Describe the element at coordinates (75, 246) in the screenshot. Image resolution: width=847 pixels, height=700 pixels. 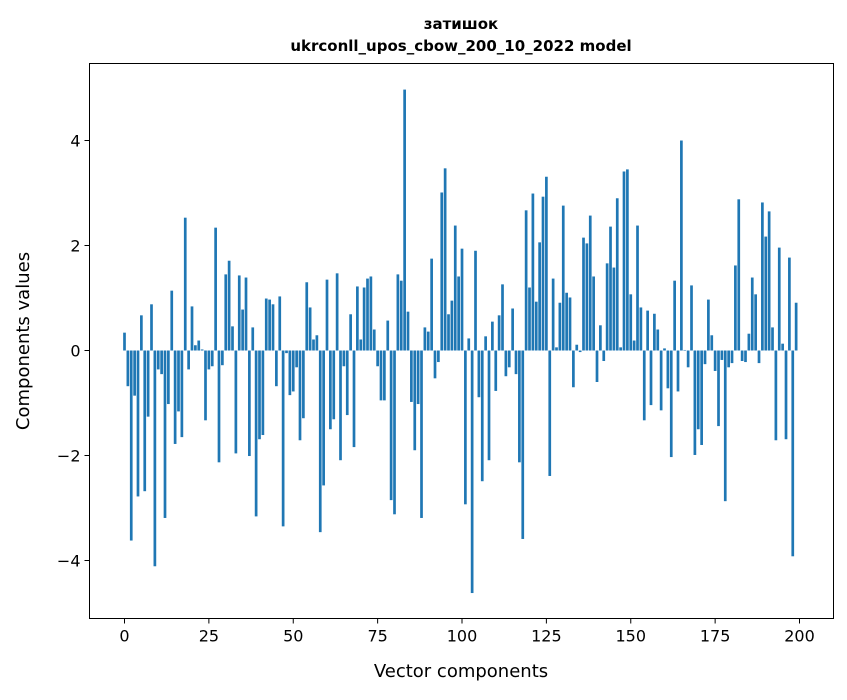
I see `y-tick-label: 2` at that location.